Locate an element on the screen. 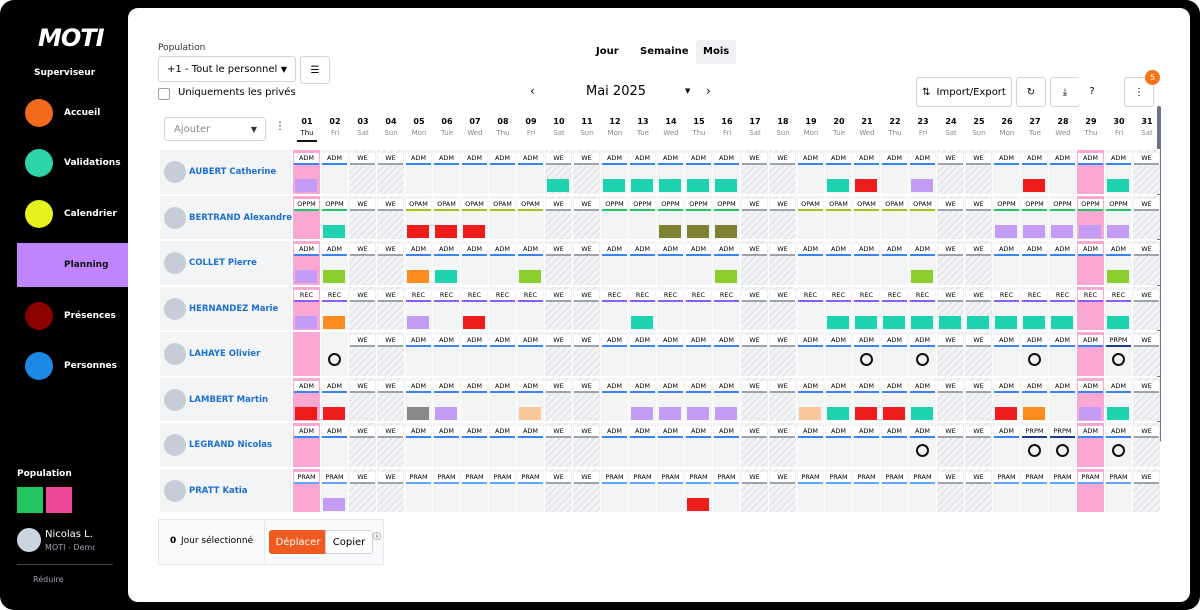  nav-item: Planning is located at coordinates (86, 265).